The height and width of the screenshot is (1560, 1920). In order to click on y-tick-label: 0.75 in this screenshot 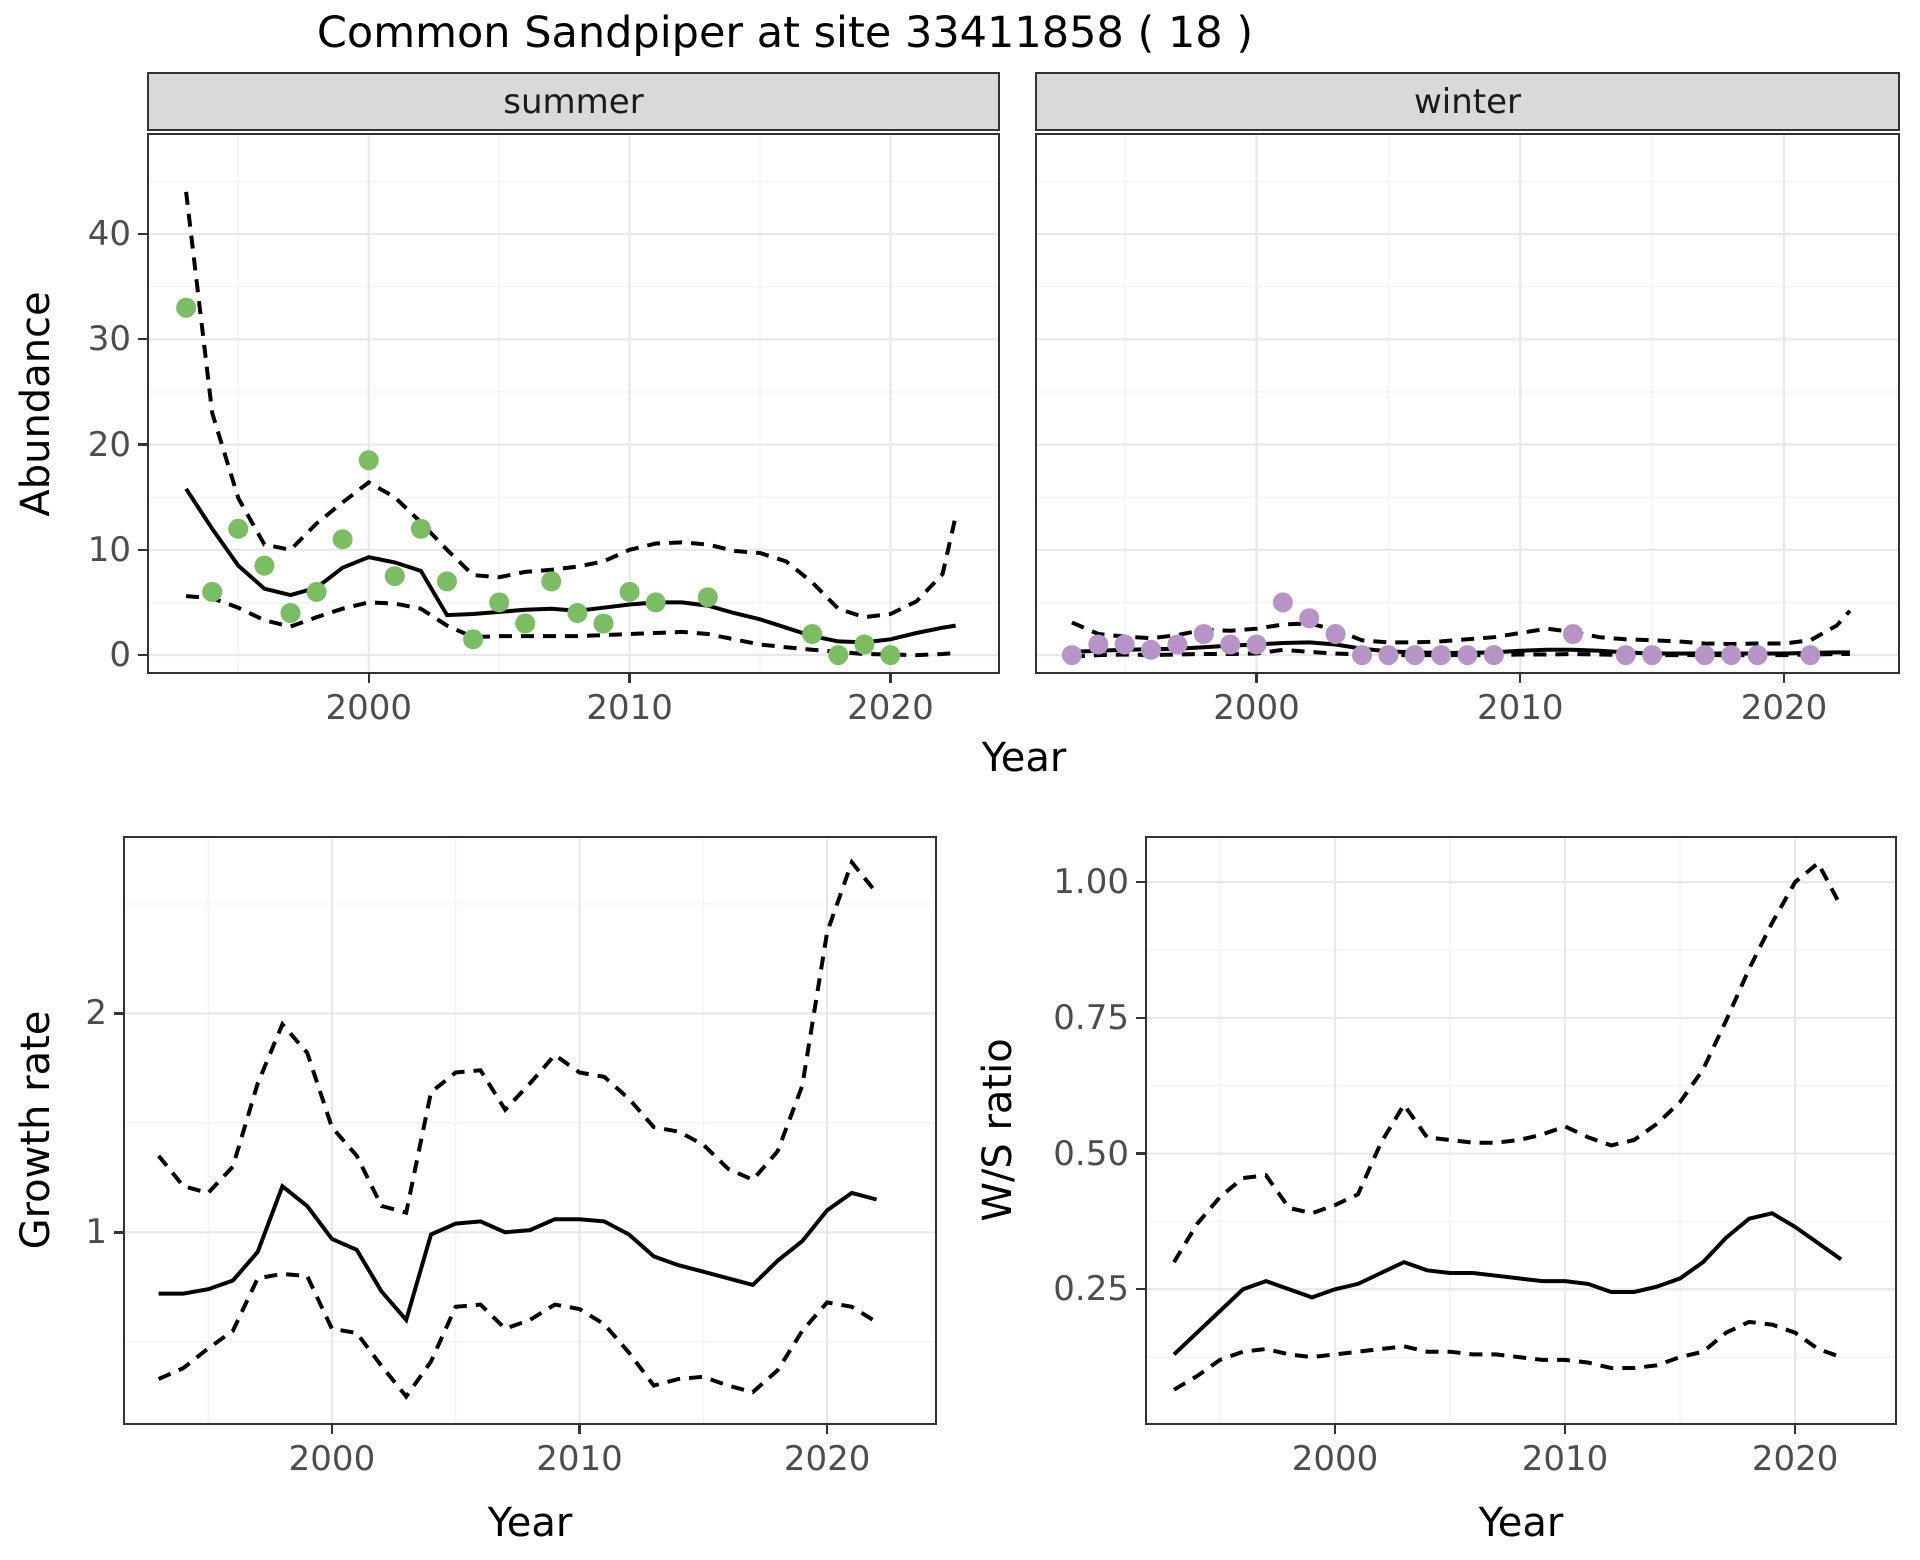, I will do `click(1091, 1017)`.